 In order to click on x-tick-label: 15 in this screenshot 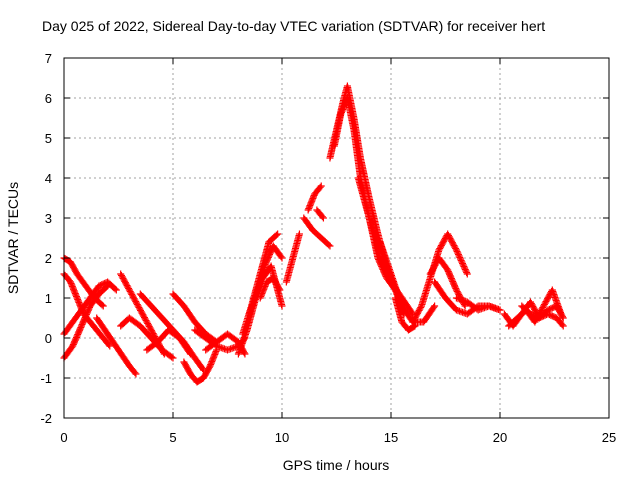, I will do `click(391, 437)`.